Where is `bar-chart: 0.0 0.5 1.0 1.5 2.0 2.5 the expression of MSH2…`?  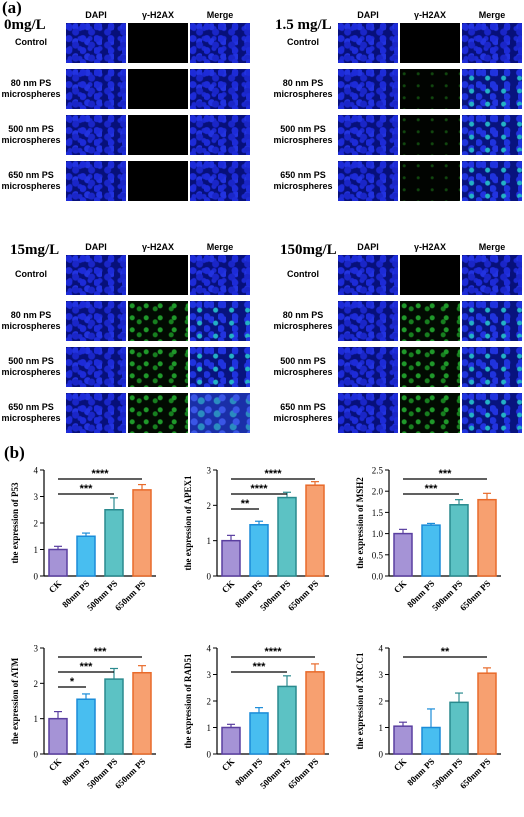 bar-chart: 0.0 0.5 1.0 1.5 2.0 2.5 the expression of MSH2… is located at coordinates (431, 550).